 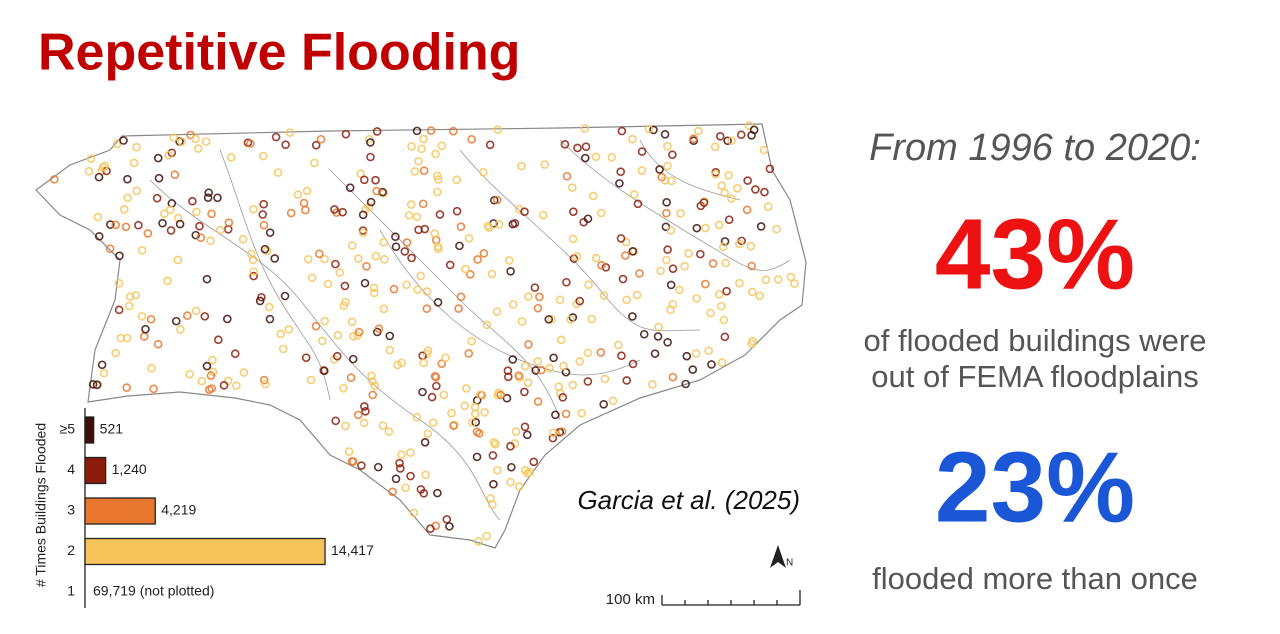 I want to click on bar, so click(x=89, y=430).